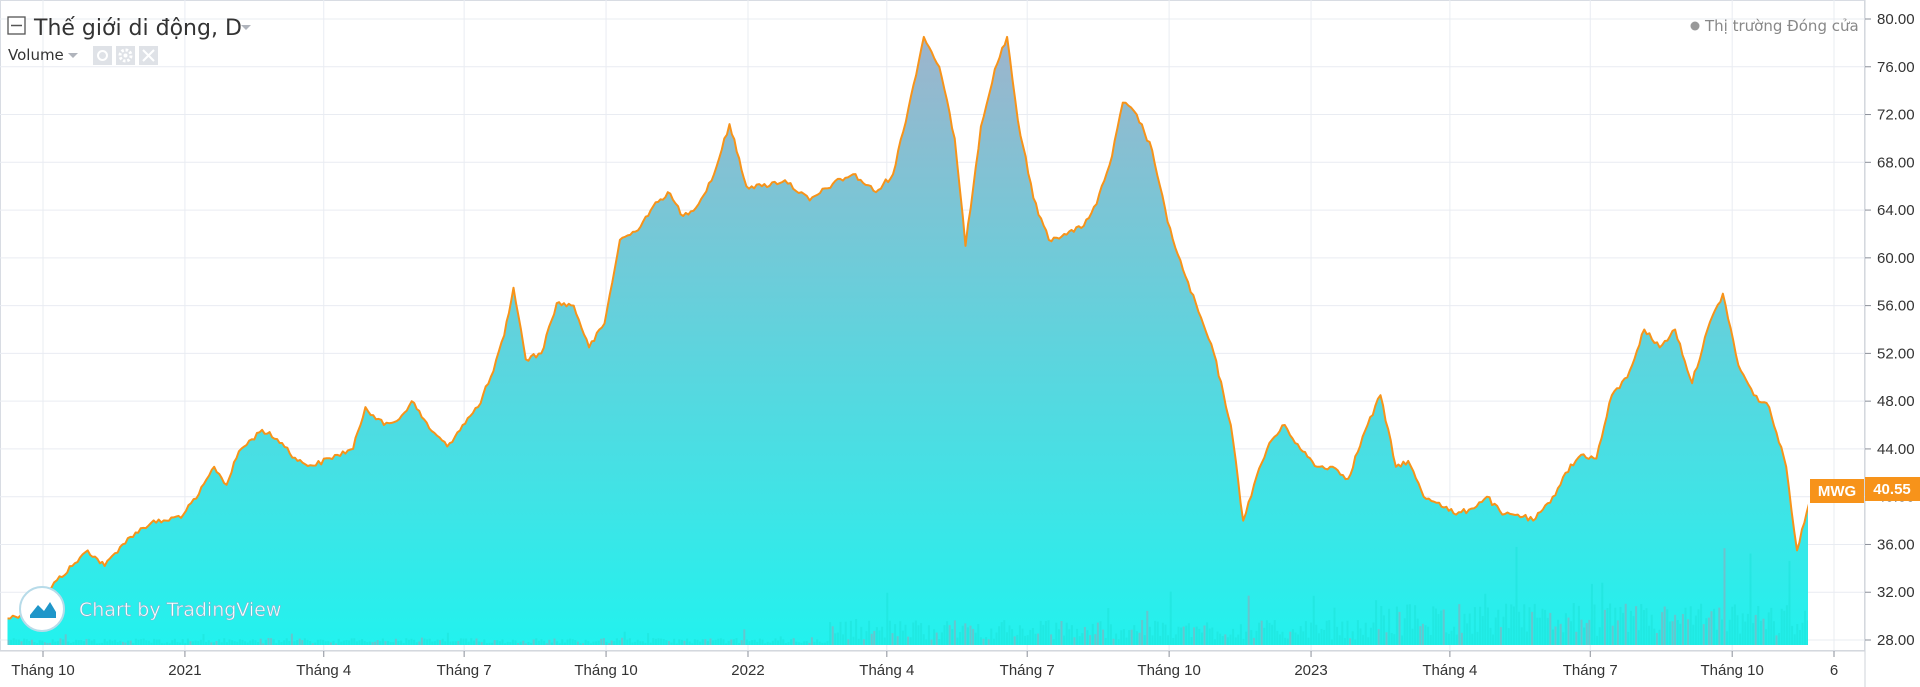  Describe the element at coordinates (73, 55) in the screenshot. I see `volume-dropdown-icon` at that location.